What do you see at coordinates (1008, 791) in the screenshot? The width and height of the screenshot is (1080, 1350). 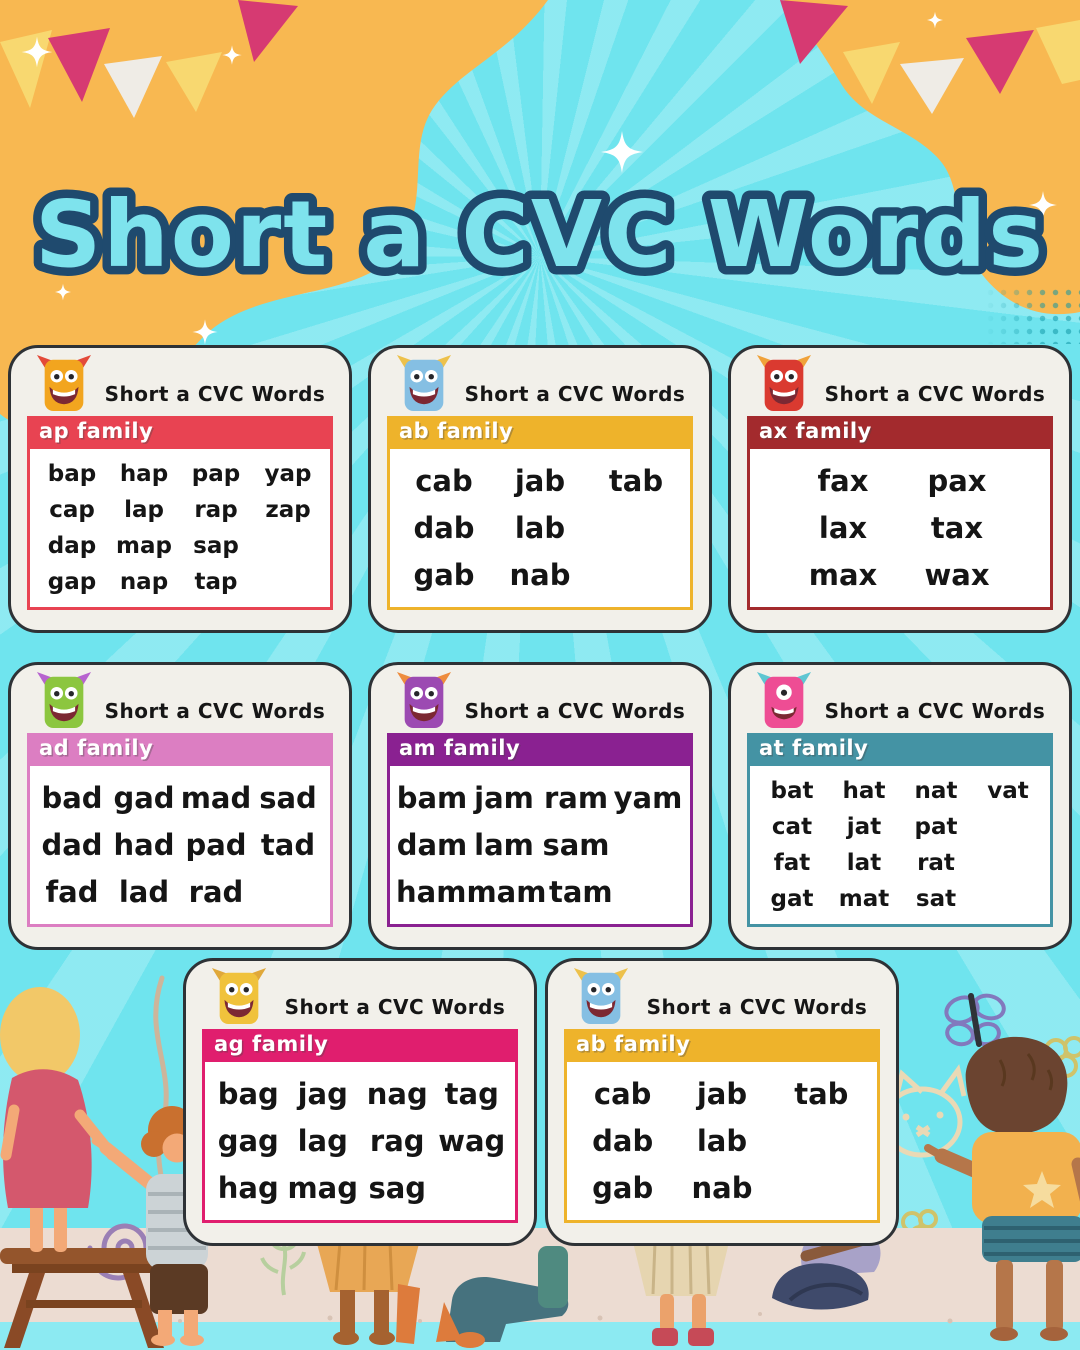 I see `word: vat` at bounding box center [1008, 791].